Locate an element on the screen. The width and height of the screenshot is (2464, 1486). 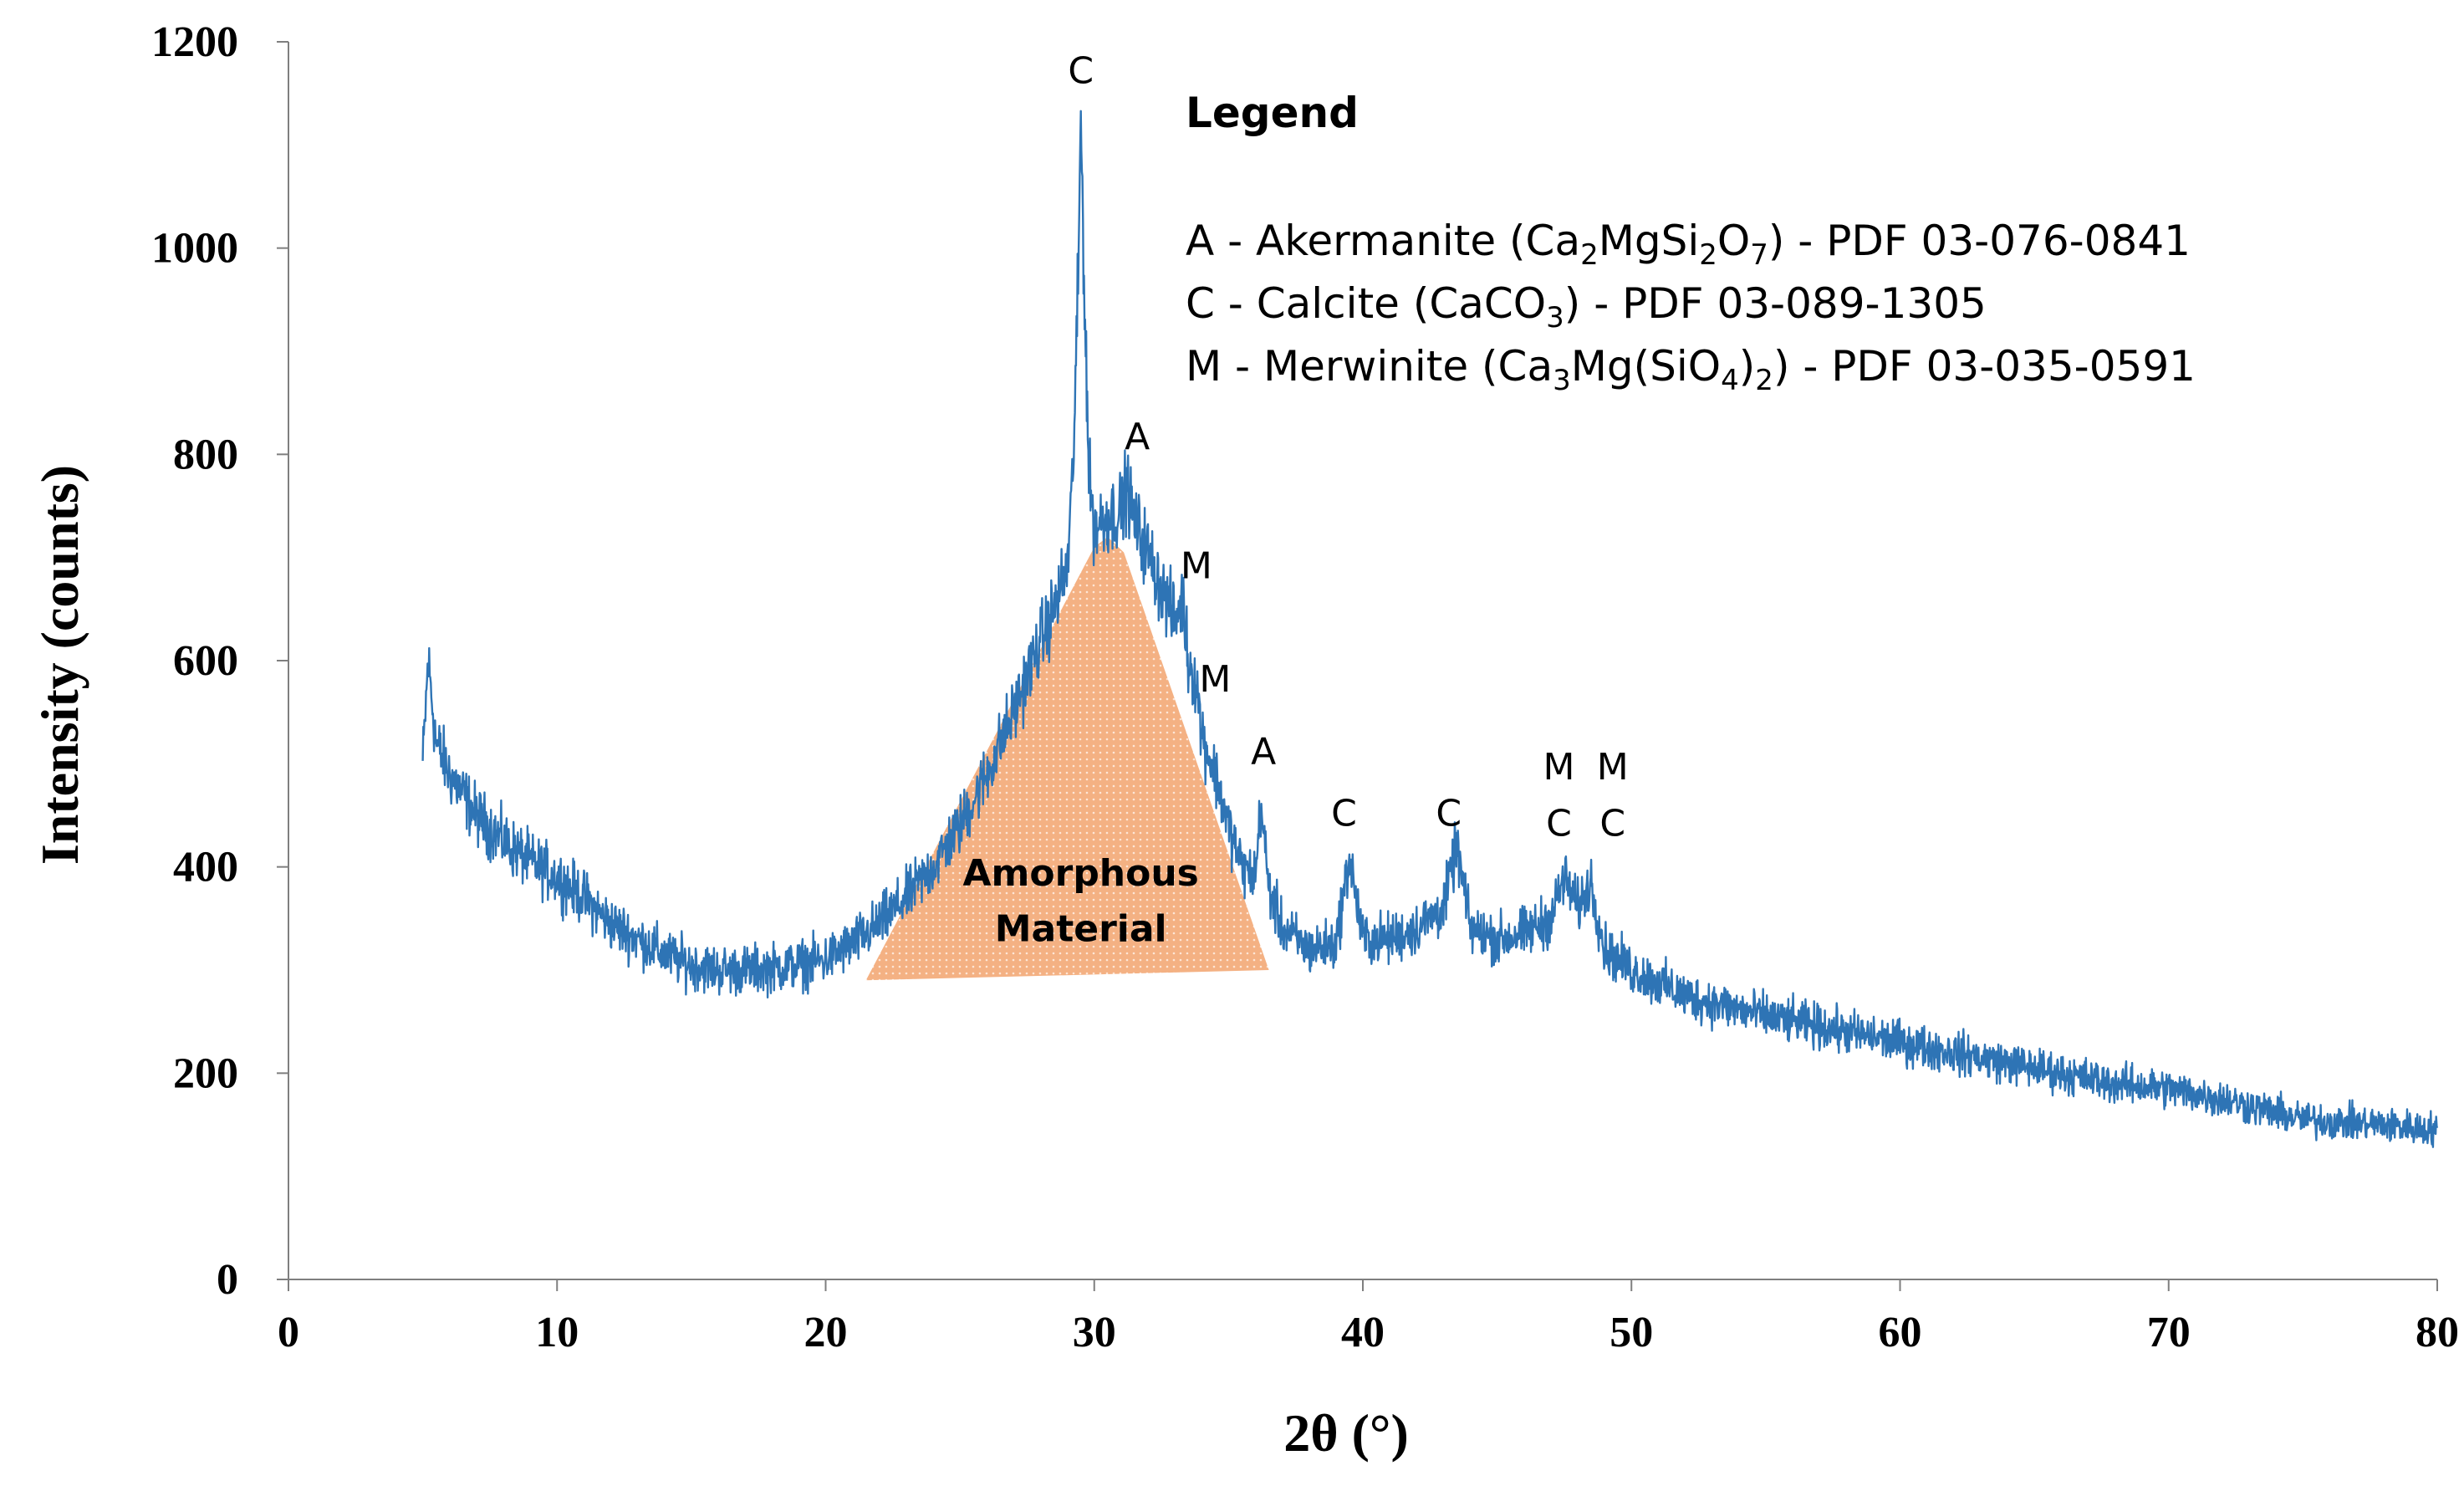
legend-entry-text: ) - PDF 03-089-1305 is located at coordinates (1776, 303).